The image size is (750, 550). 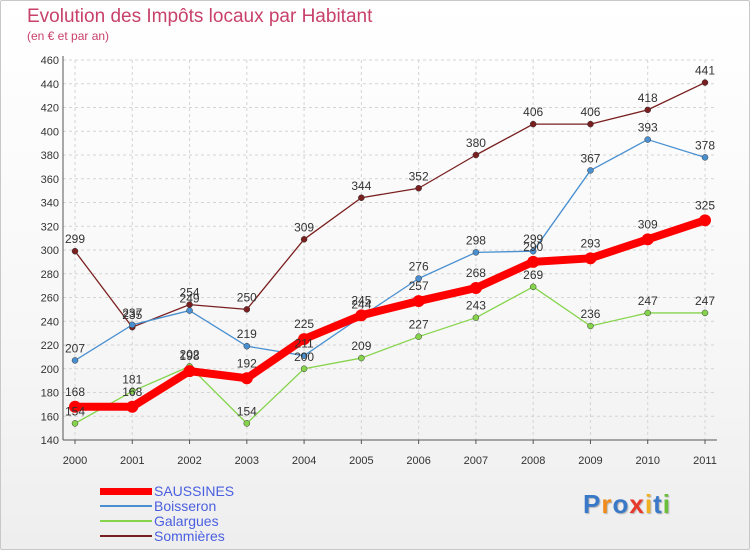 What do you see at coordinates (705, 205) in the screenshot?
I see `data-label: 325` at bounding box center [705, 205].